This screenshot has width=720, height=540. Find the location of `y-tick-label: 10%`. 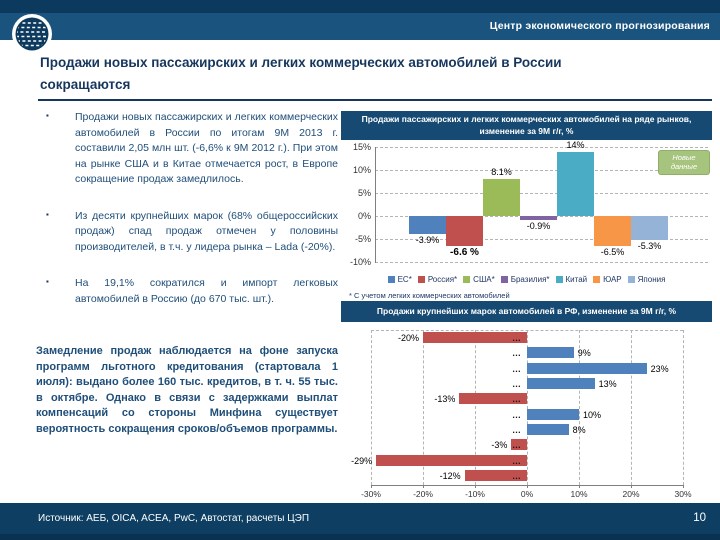

y-tick-label: 10% is located at coordinates (361, 170).